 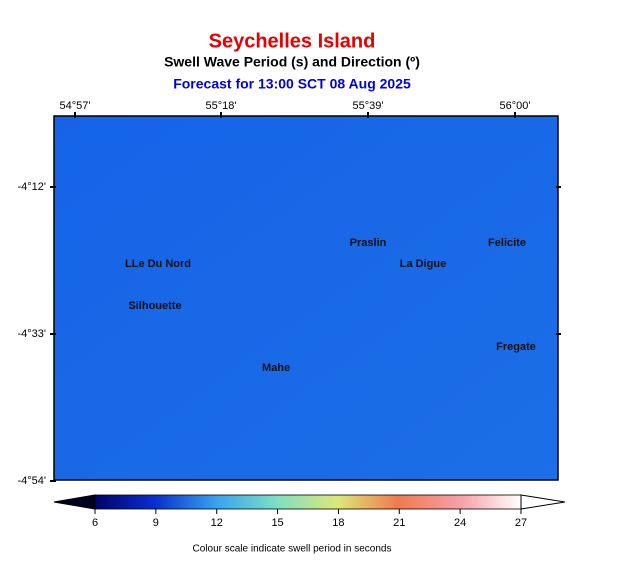 I want to click on colorbar-tick-label: 6, so click(x=95, y=523).